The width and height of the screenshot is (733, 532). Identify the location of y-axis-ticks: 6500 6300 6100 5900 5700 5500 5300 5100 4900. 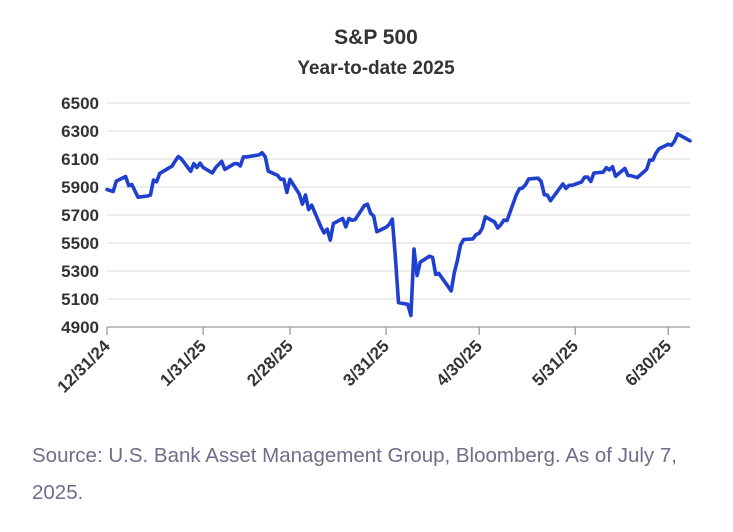
(80, 215).